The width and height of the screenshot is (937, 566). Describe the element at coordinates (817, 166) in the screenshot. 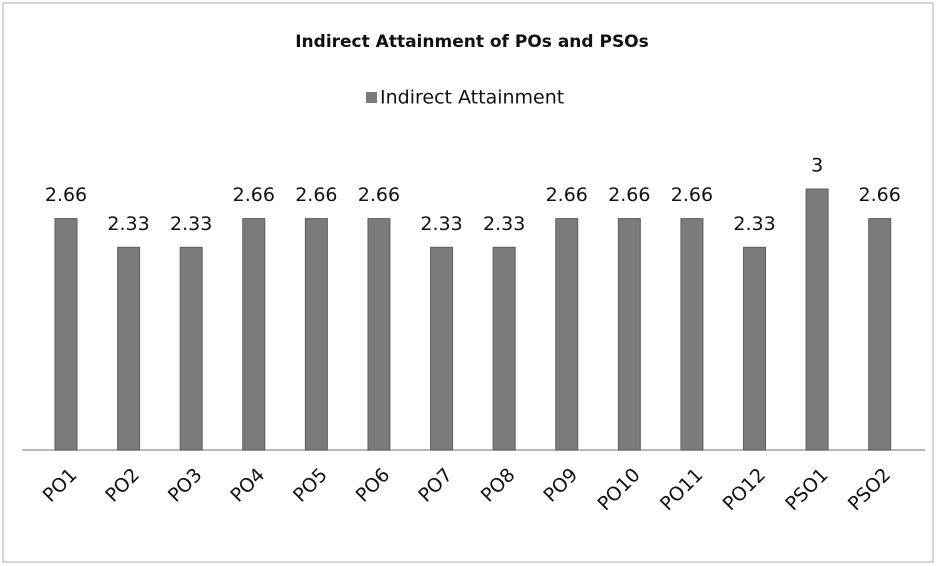

I see `data-label: 3` at that location.